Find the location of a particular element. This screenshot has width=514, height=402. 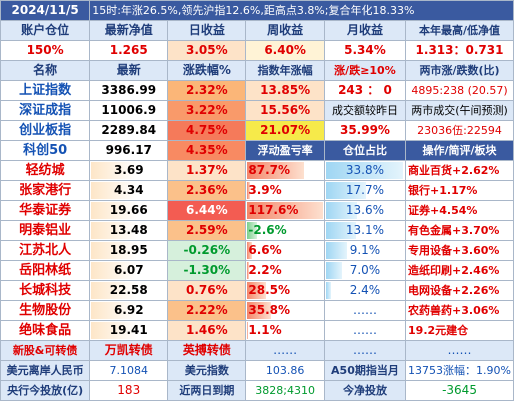

holding-row: 岳阳林纸 6.07 -1.30% 2.2% 7.0% 造纸印刷+2.46% is located at coordinates (257, 270).